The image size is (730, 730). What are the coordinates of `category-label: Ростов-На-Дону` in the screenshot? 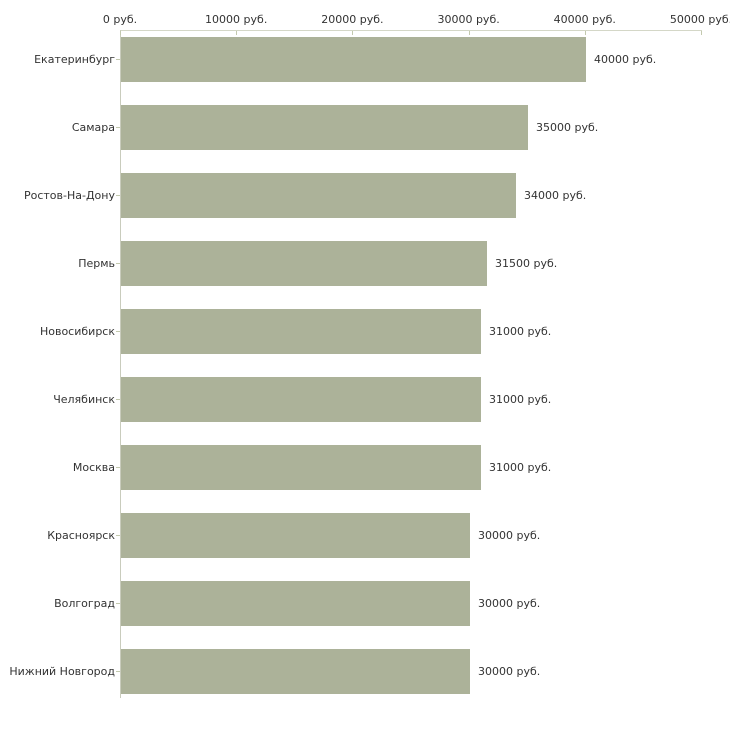 It's located at (69, 195).